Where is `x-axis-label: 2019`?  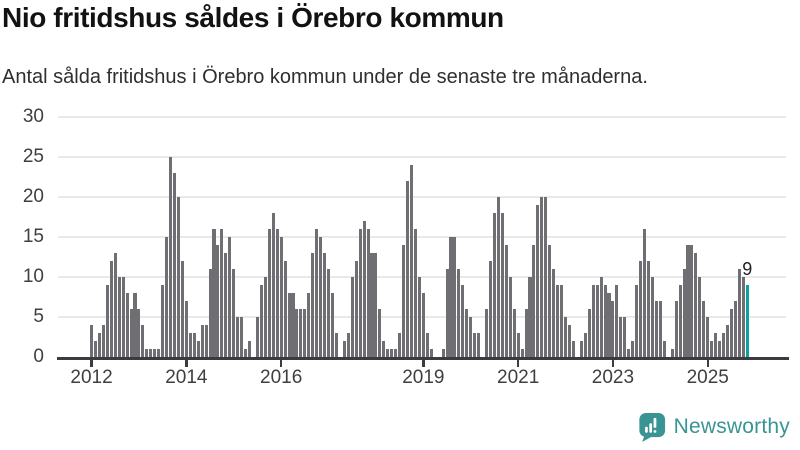
x-axis-label: 2019 is located at coordinates (423, 377).